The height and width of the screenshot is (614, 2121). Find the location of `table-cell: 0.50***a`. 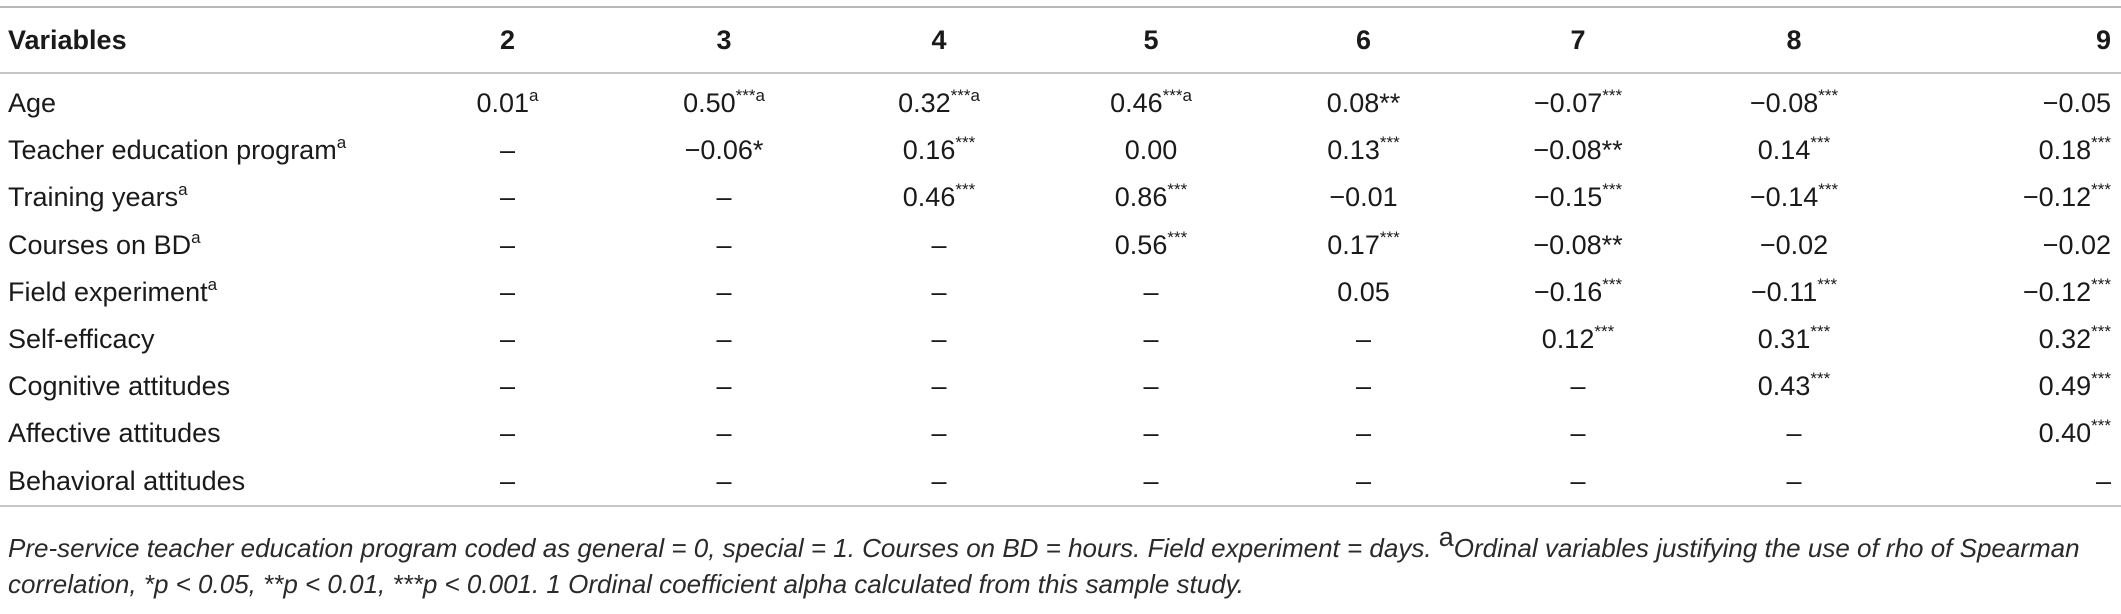

table-cell: 0.50***a is located at coordinates (724, 100).